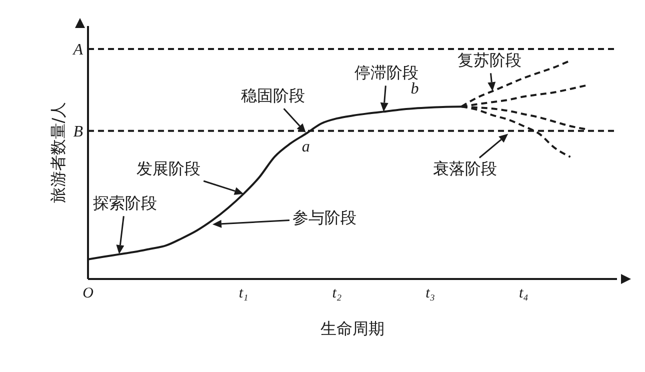 The height and width of the screenshot is (372, 645). Describe the element at coordinates (324, 217) in the screenshot. I see `annotation: 参与阶段` at that location.